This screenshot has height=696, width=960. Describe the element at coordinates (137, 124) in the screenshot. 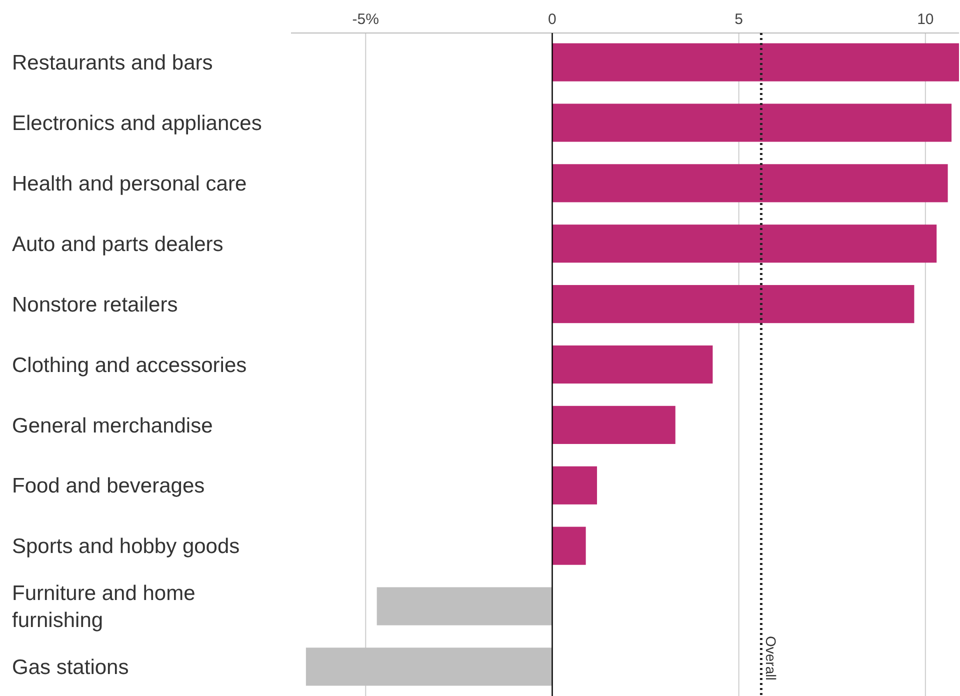

I see `y-tick-label: Electronics and appliances` at that location.